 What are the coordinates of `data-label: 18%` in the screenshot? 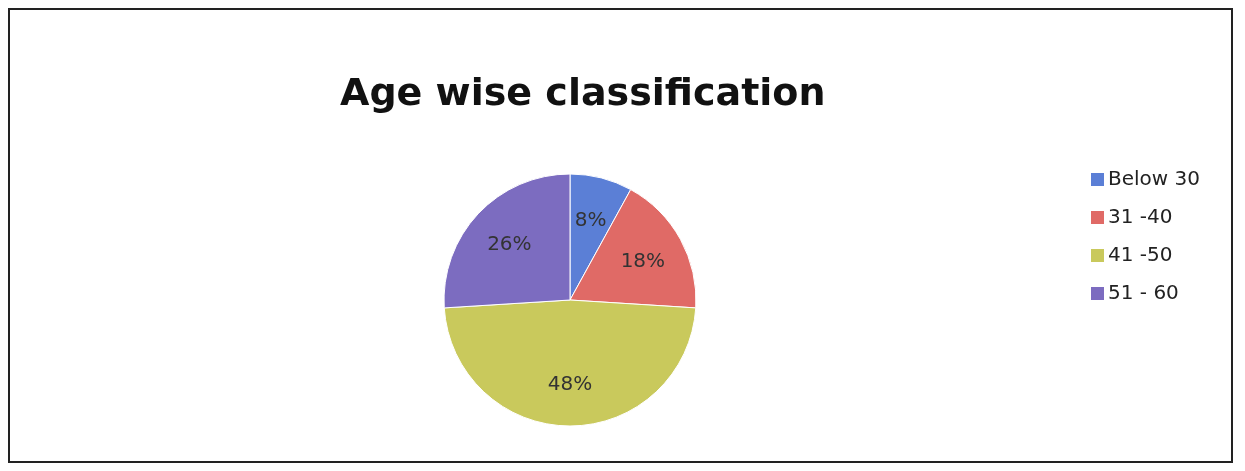 It's located at (643, 259).